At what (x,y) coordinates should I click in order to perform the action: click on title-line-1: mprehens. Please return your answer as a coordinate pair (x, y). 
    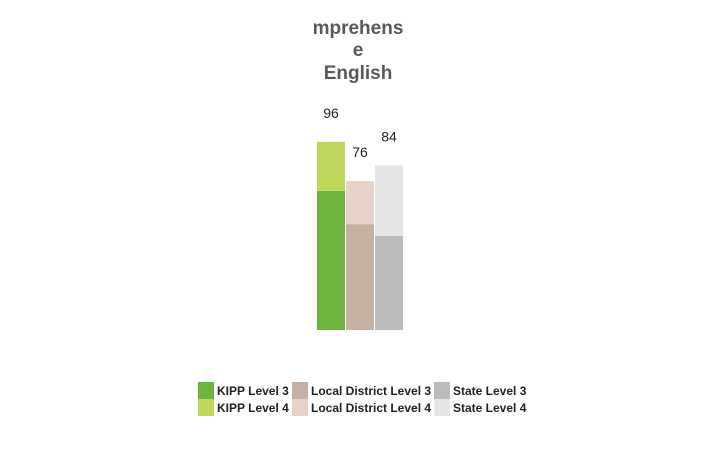
    Looking at the image, I should click on (358, 28).